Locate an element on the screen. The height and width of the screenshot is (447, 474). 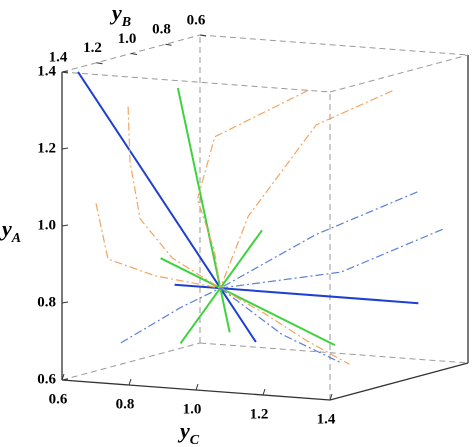
x-label-main: y is located at coordinates (183, 430).